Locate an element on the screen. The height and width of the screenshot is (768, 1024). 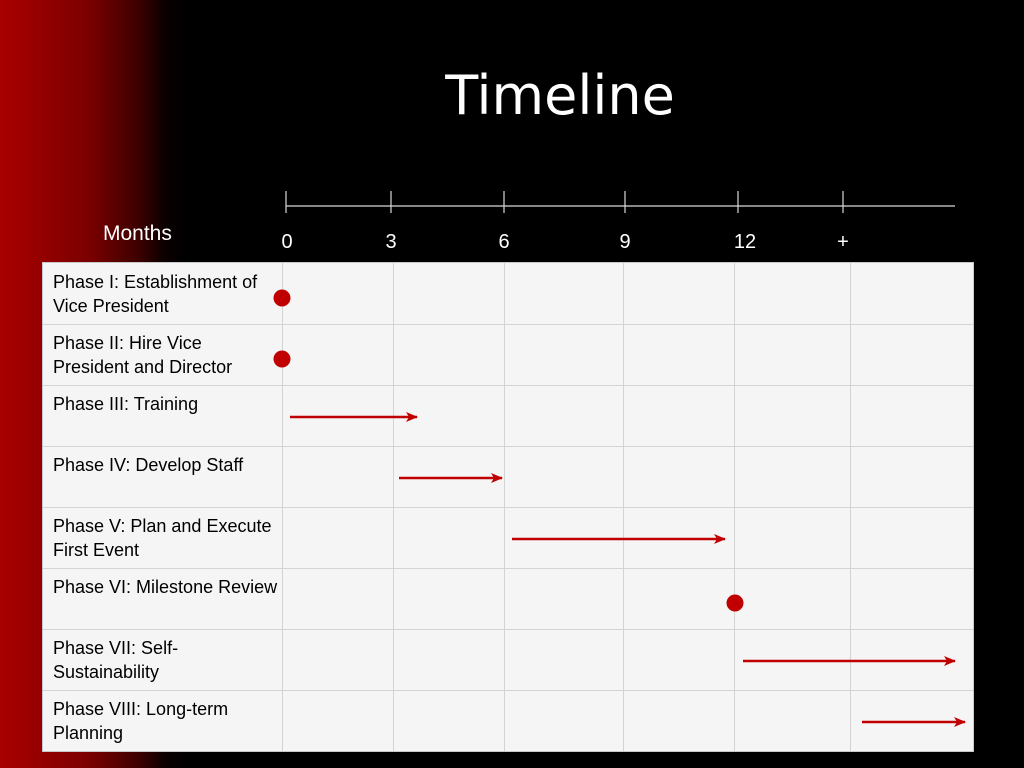
tick-label-3: 3 is located at coordinates (391, 242).